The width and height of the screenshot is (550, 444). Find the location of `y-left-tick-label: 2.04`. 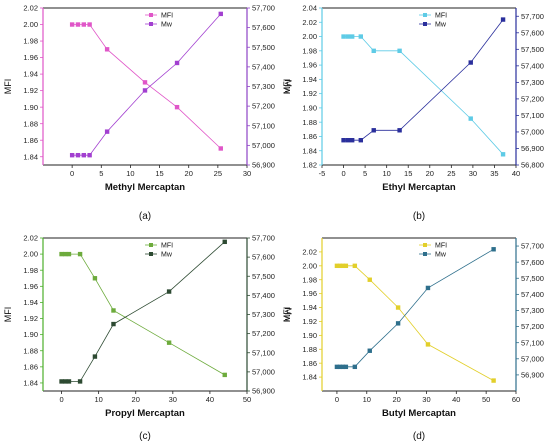

y-left-tick-label: 2.04 is located at coordinates (309, 8).